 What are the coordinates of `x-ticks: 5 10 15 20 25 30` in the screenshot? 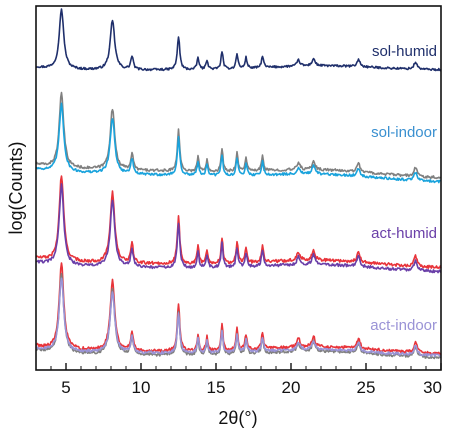 It's located at (246, 380).